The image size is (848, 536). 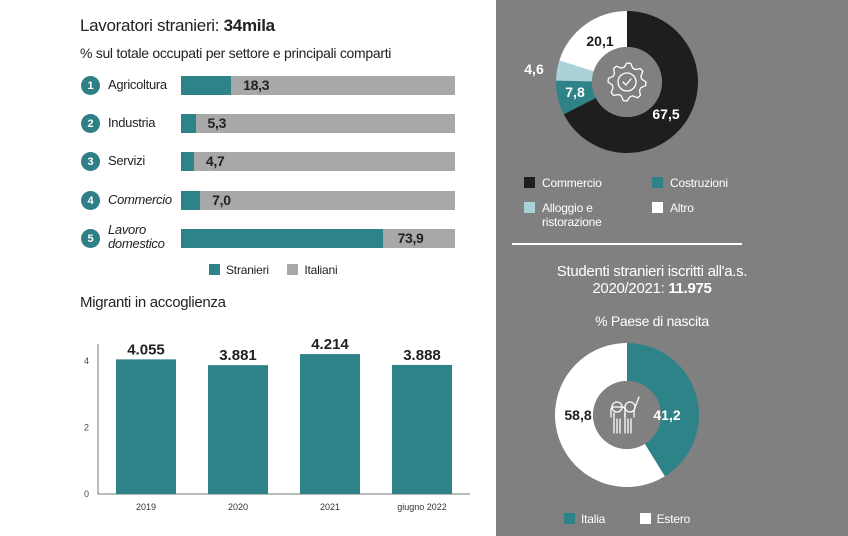 I want to click on workers-title-value: 34mila, so click(x=249, y=25).